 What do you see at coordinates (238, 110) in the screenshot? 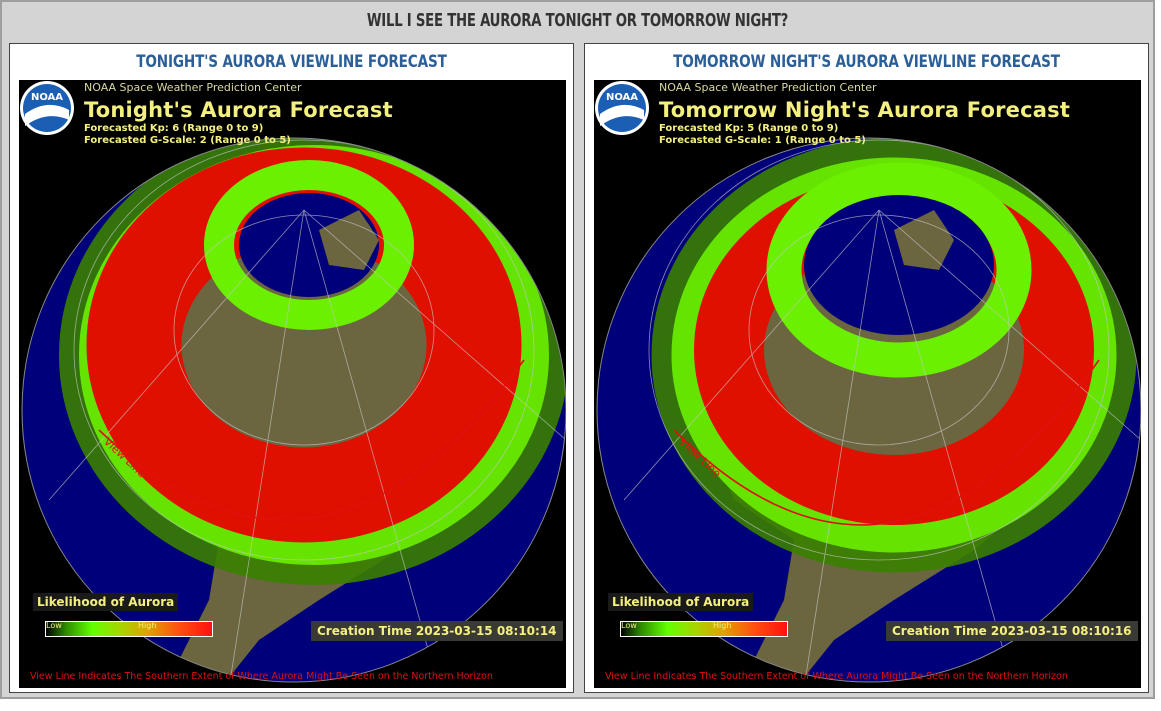
I see `forecast-title: Tonight's Aurora Forecast` at bounding box center [238, 110].